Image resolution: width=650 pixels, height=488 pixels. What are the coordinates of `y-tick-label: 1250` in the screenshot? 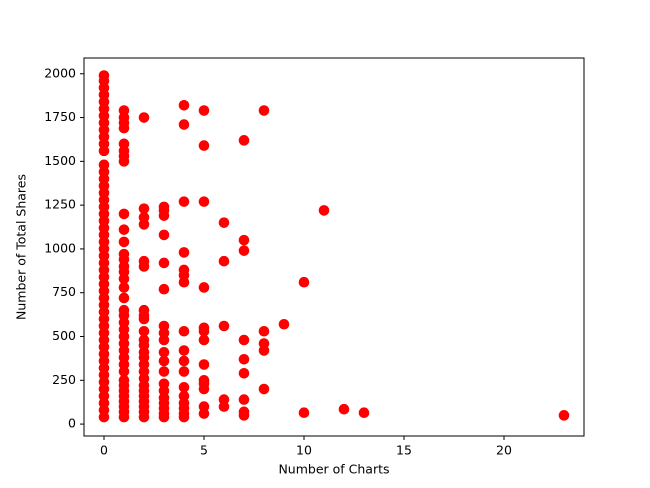 It's located at (60, 204).